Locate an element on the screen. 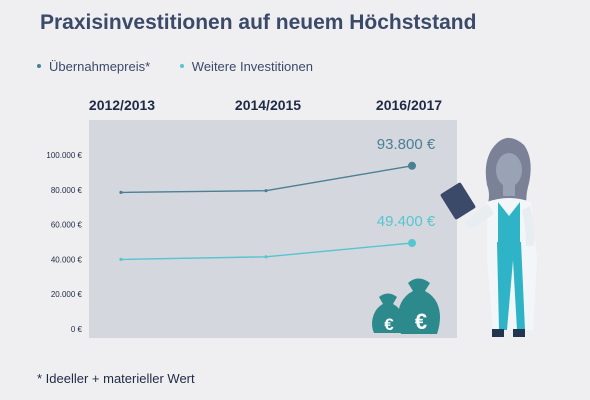 The image size is (590, 400). legend-item-series-1: Übernahmepreis* is located at coordinates (93, 66).